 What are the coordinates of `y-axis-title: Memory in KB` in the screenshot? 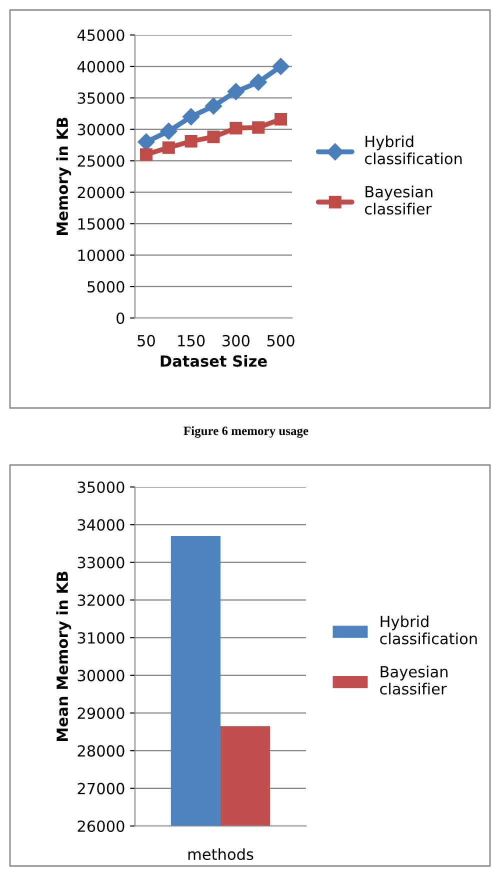 It's located at (64, 176).